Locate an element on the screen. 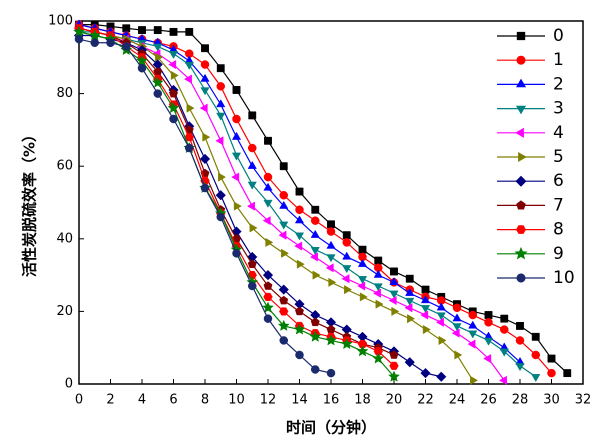  x-tick-label: 12 is located at coordinates (268, 400).